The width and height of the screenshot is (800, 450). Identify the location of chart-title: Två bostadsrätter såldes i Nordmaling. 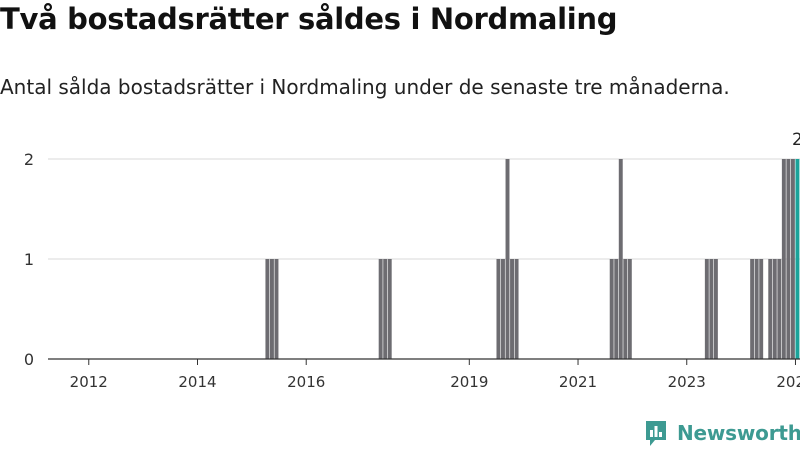
(309, 19).